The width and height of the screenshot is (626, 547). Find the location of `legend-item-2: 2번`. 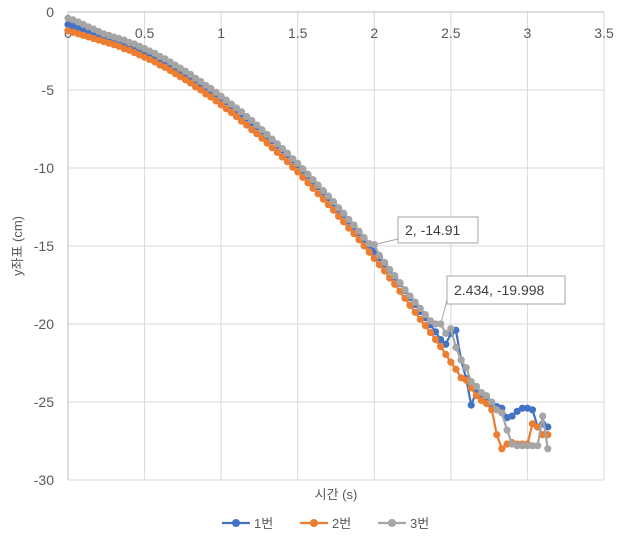

legend-item-2: 2번 is located at coordinates (325, 523).